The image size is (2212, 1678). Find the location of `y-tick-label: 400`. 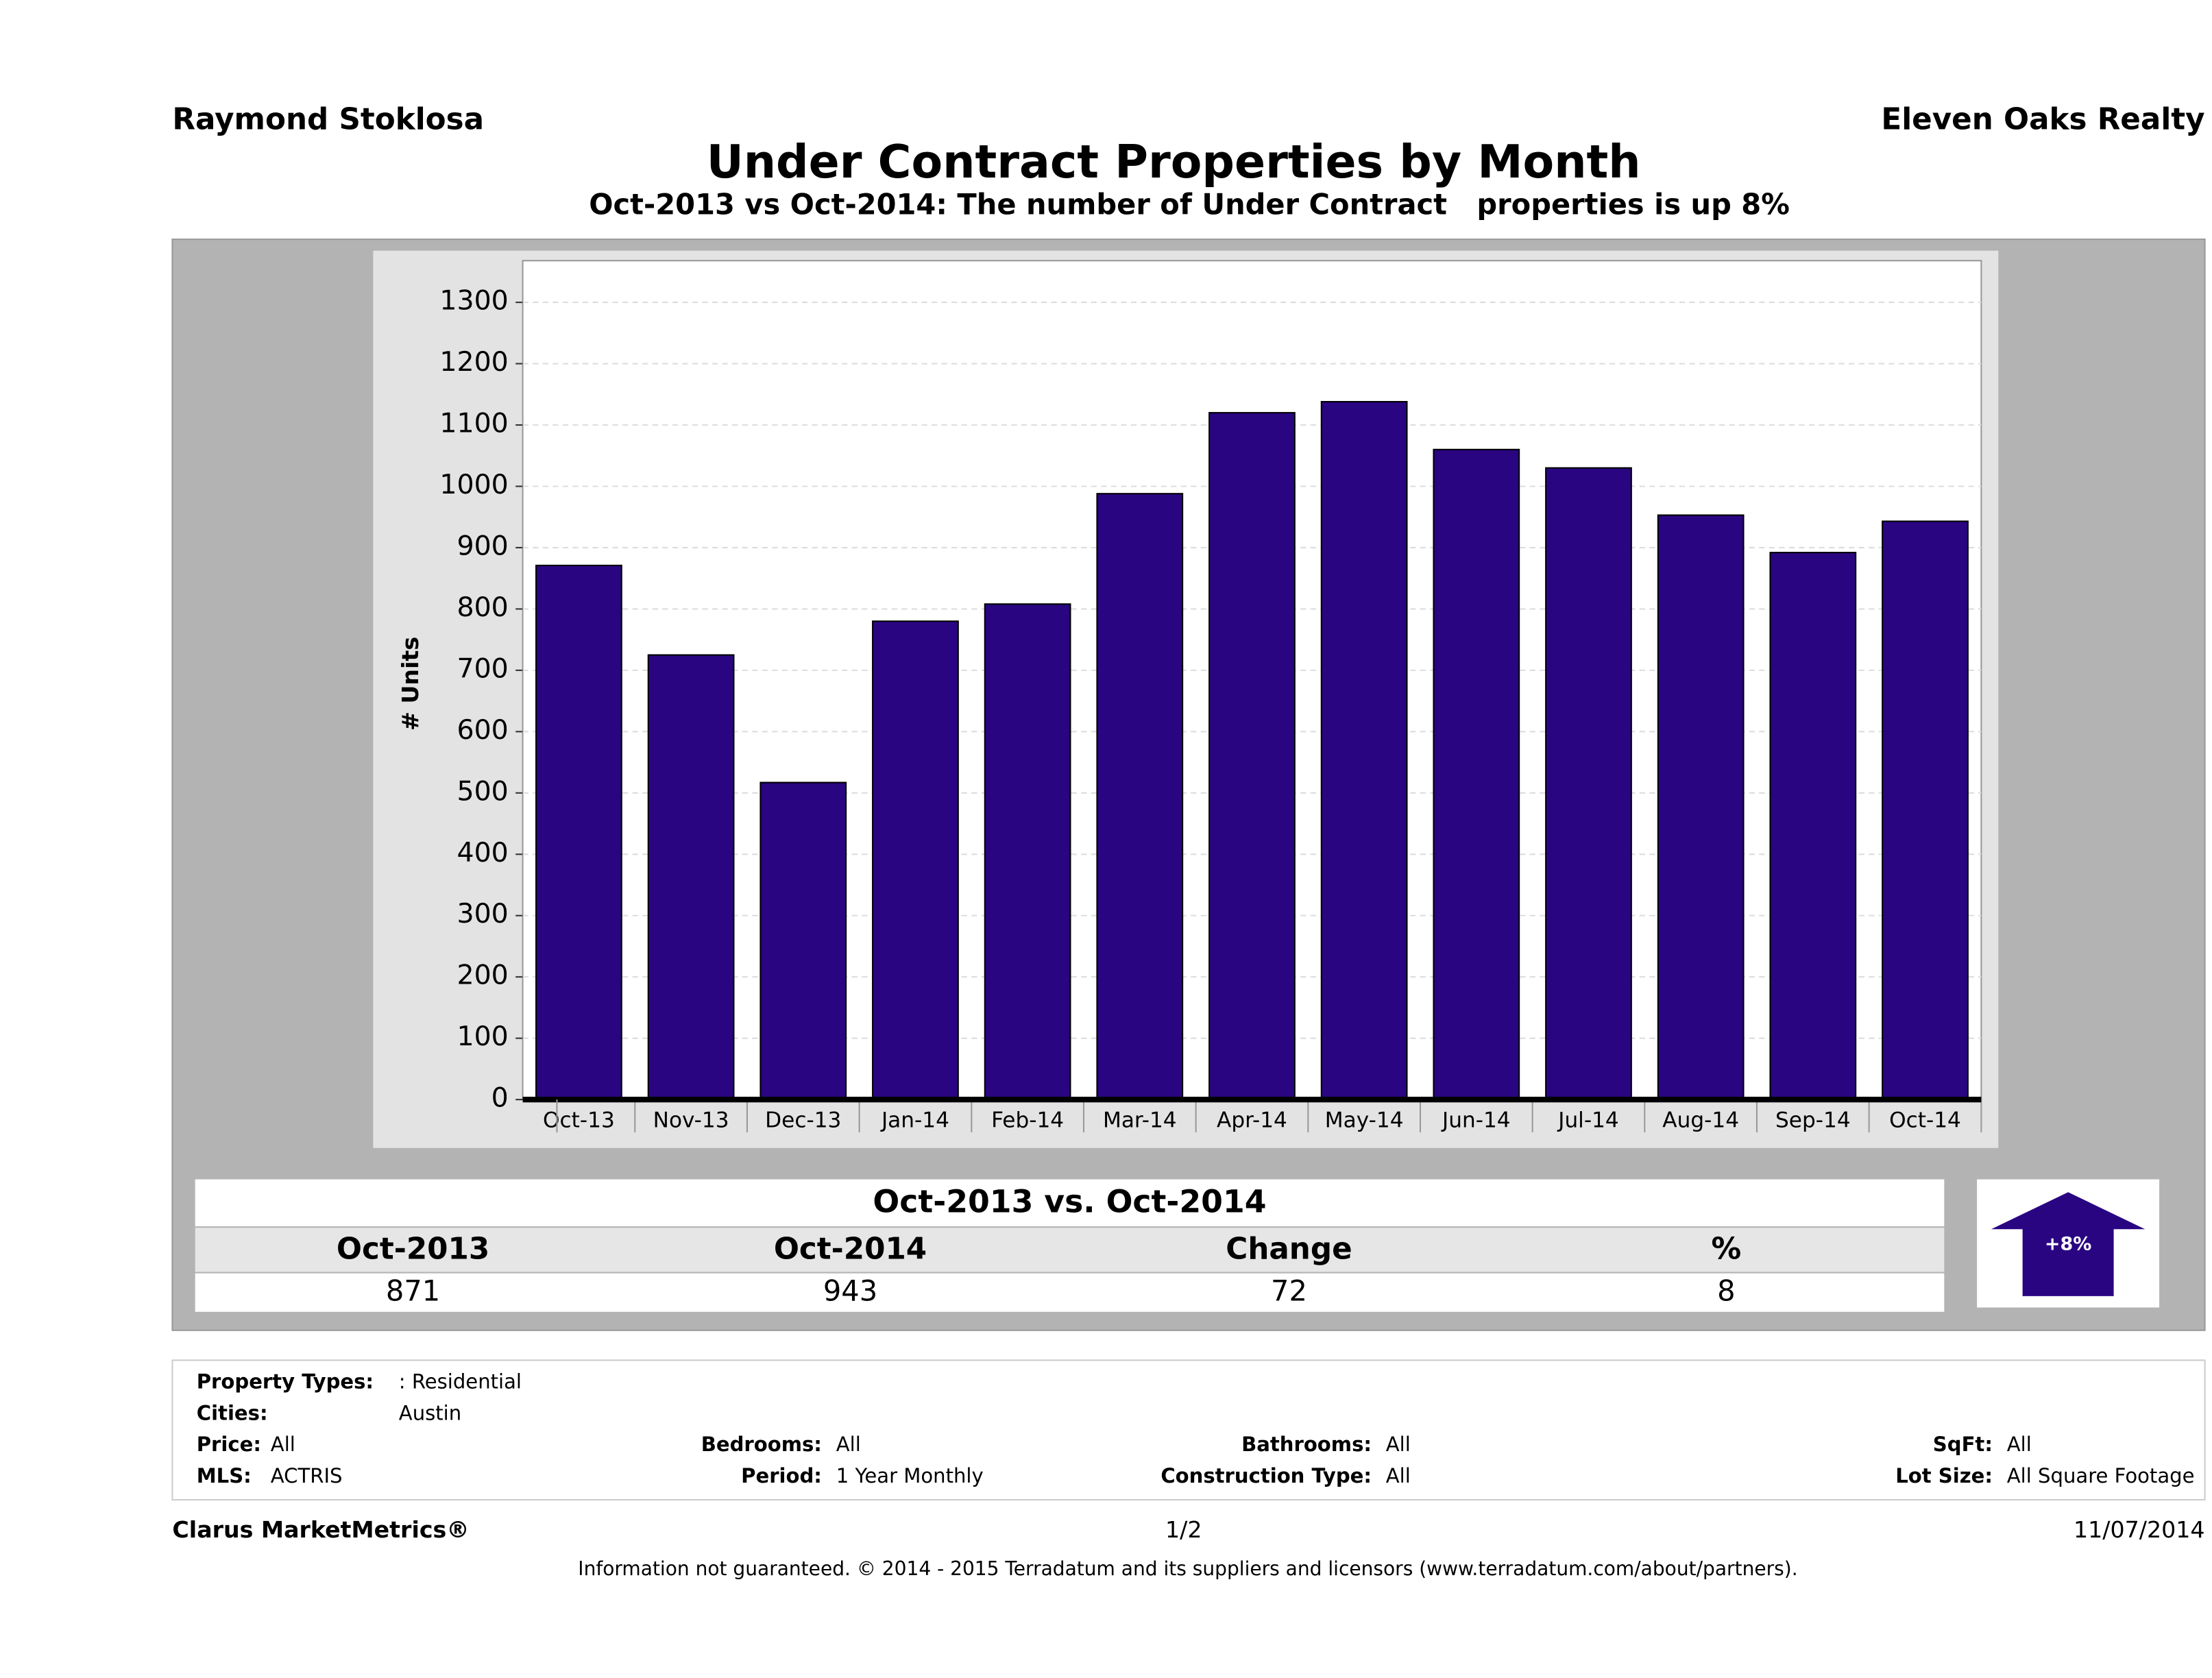

y-tick-label: 400 is located at coordinates (482, 852).